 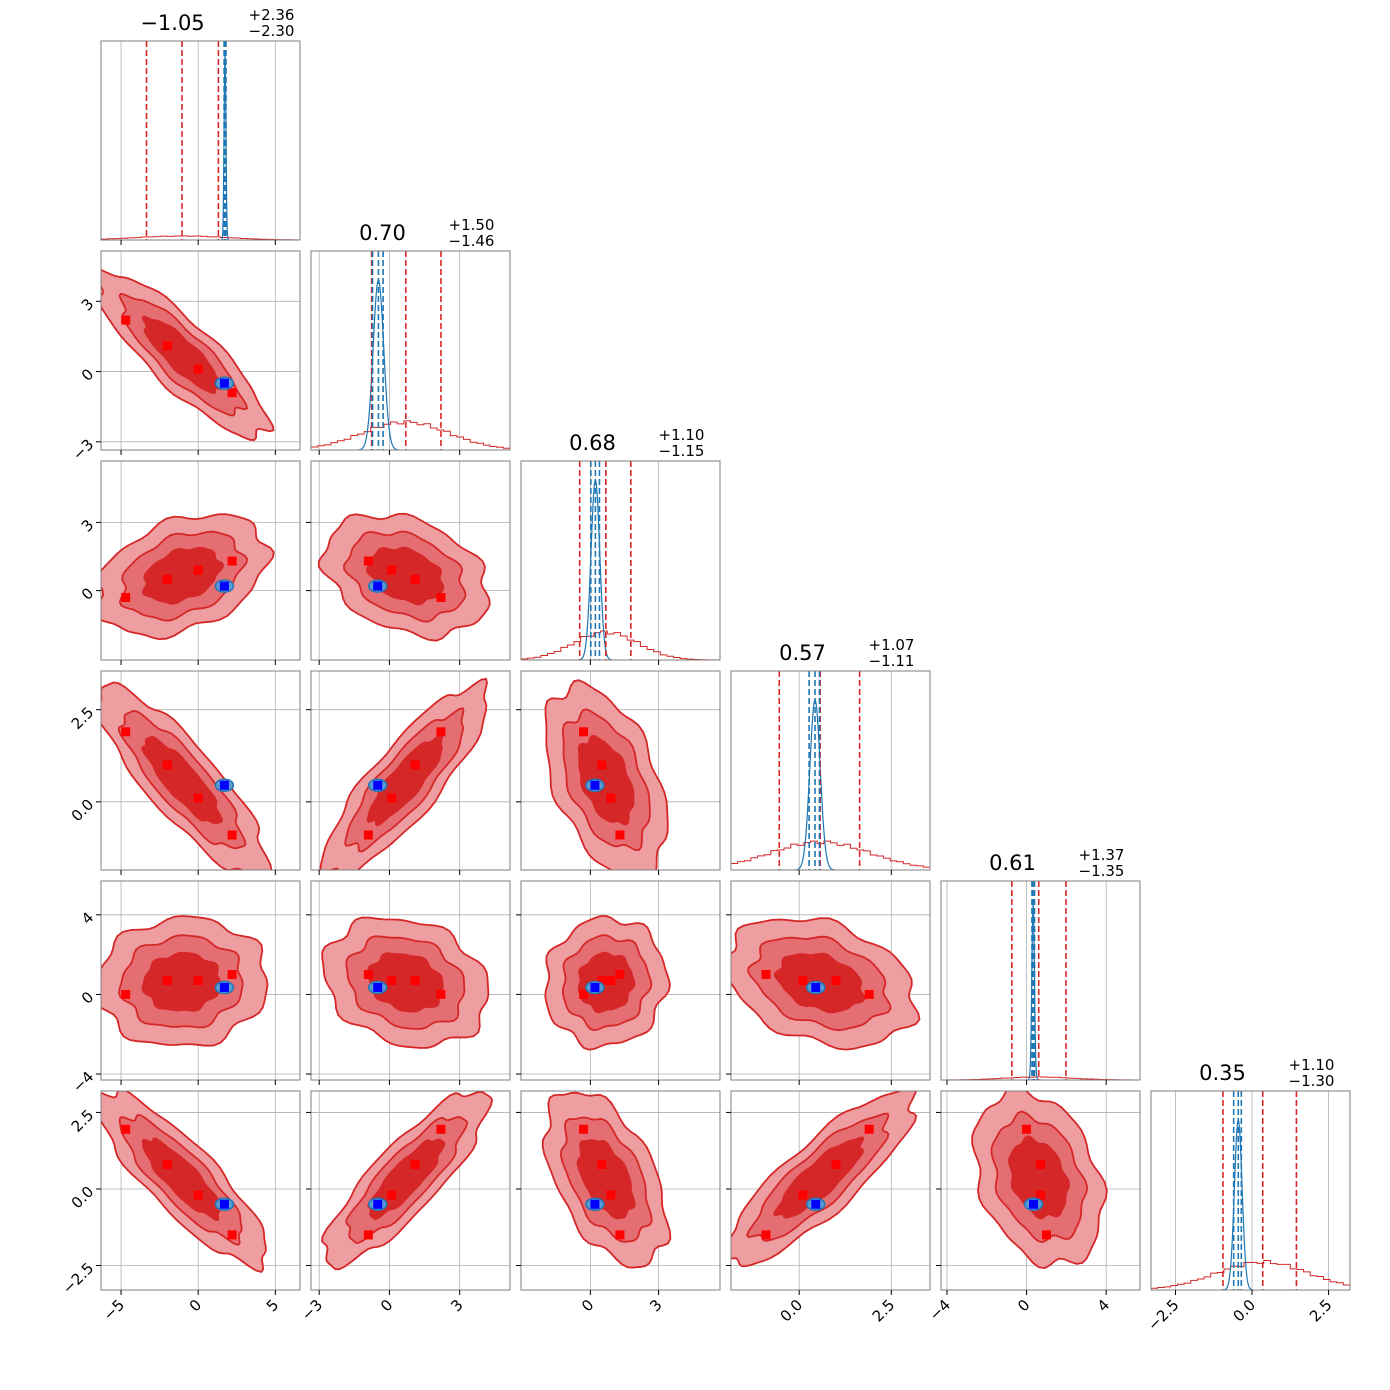 I want to click on title-upper-error: +1.07, so click(x=892, y=645).